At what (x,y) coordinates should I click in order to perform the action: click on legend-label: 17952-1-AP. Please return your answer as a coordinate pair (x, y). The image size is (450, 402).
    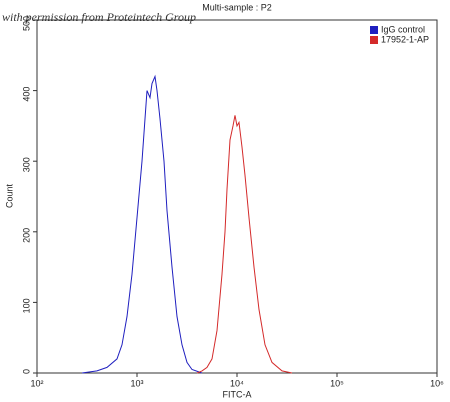
    Looking at the image, I should click on (405, 39).